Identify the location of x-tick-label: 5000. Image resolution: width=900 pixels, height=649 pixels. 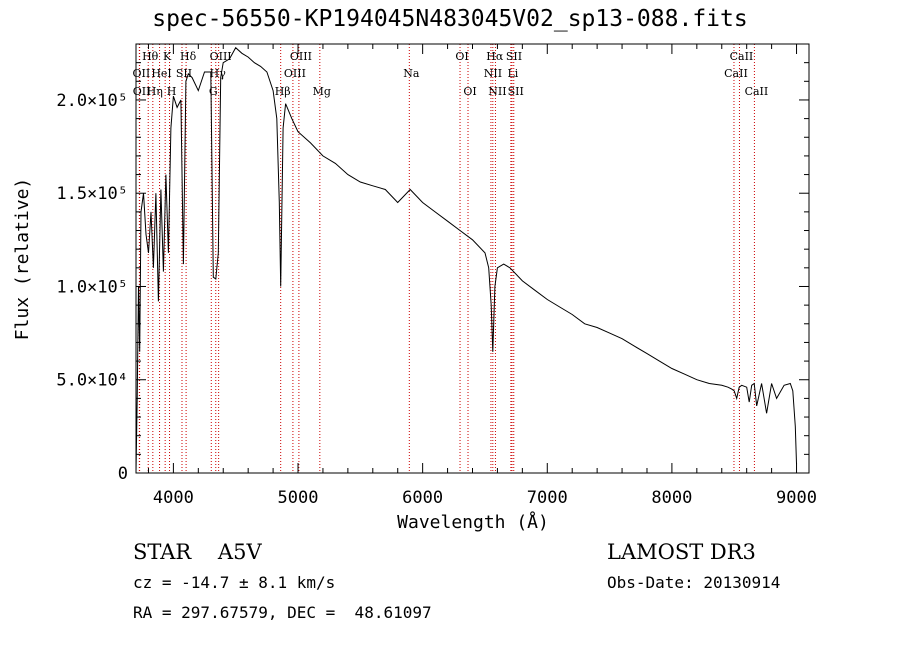
(298, 498).